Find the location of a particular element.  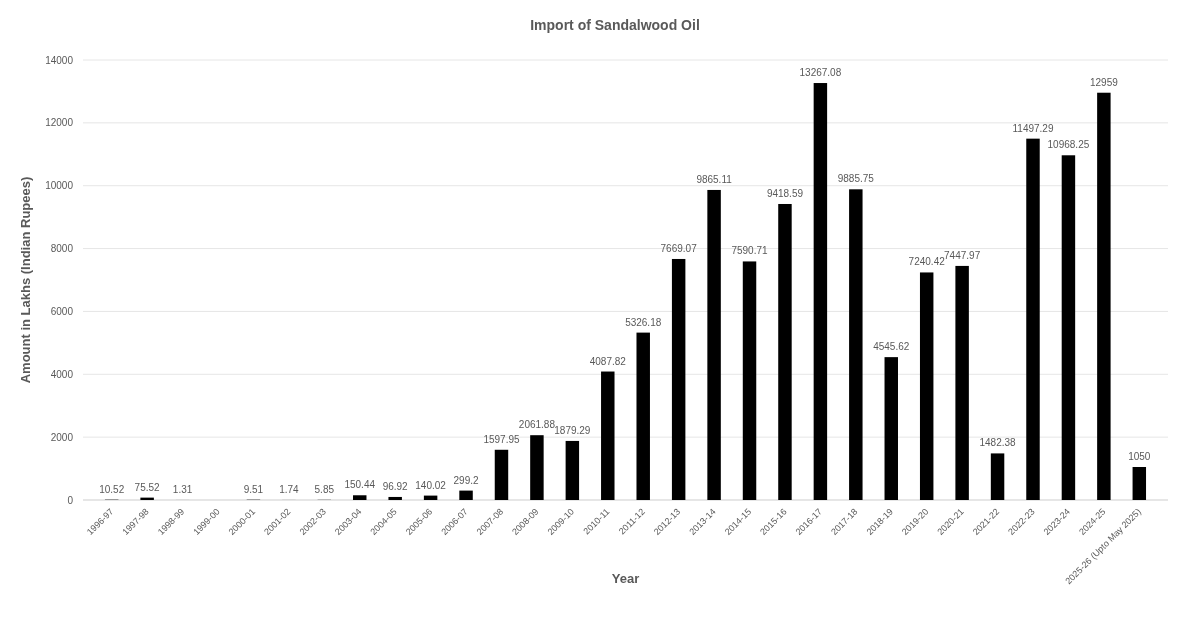

y-tick-label: 4000 is located at coordinates (62, 374).